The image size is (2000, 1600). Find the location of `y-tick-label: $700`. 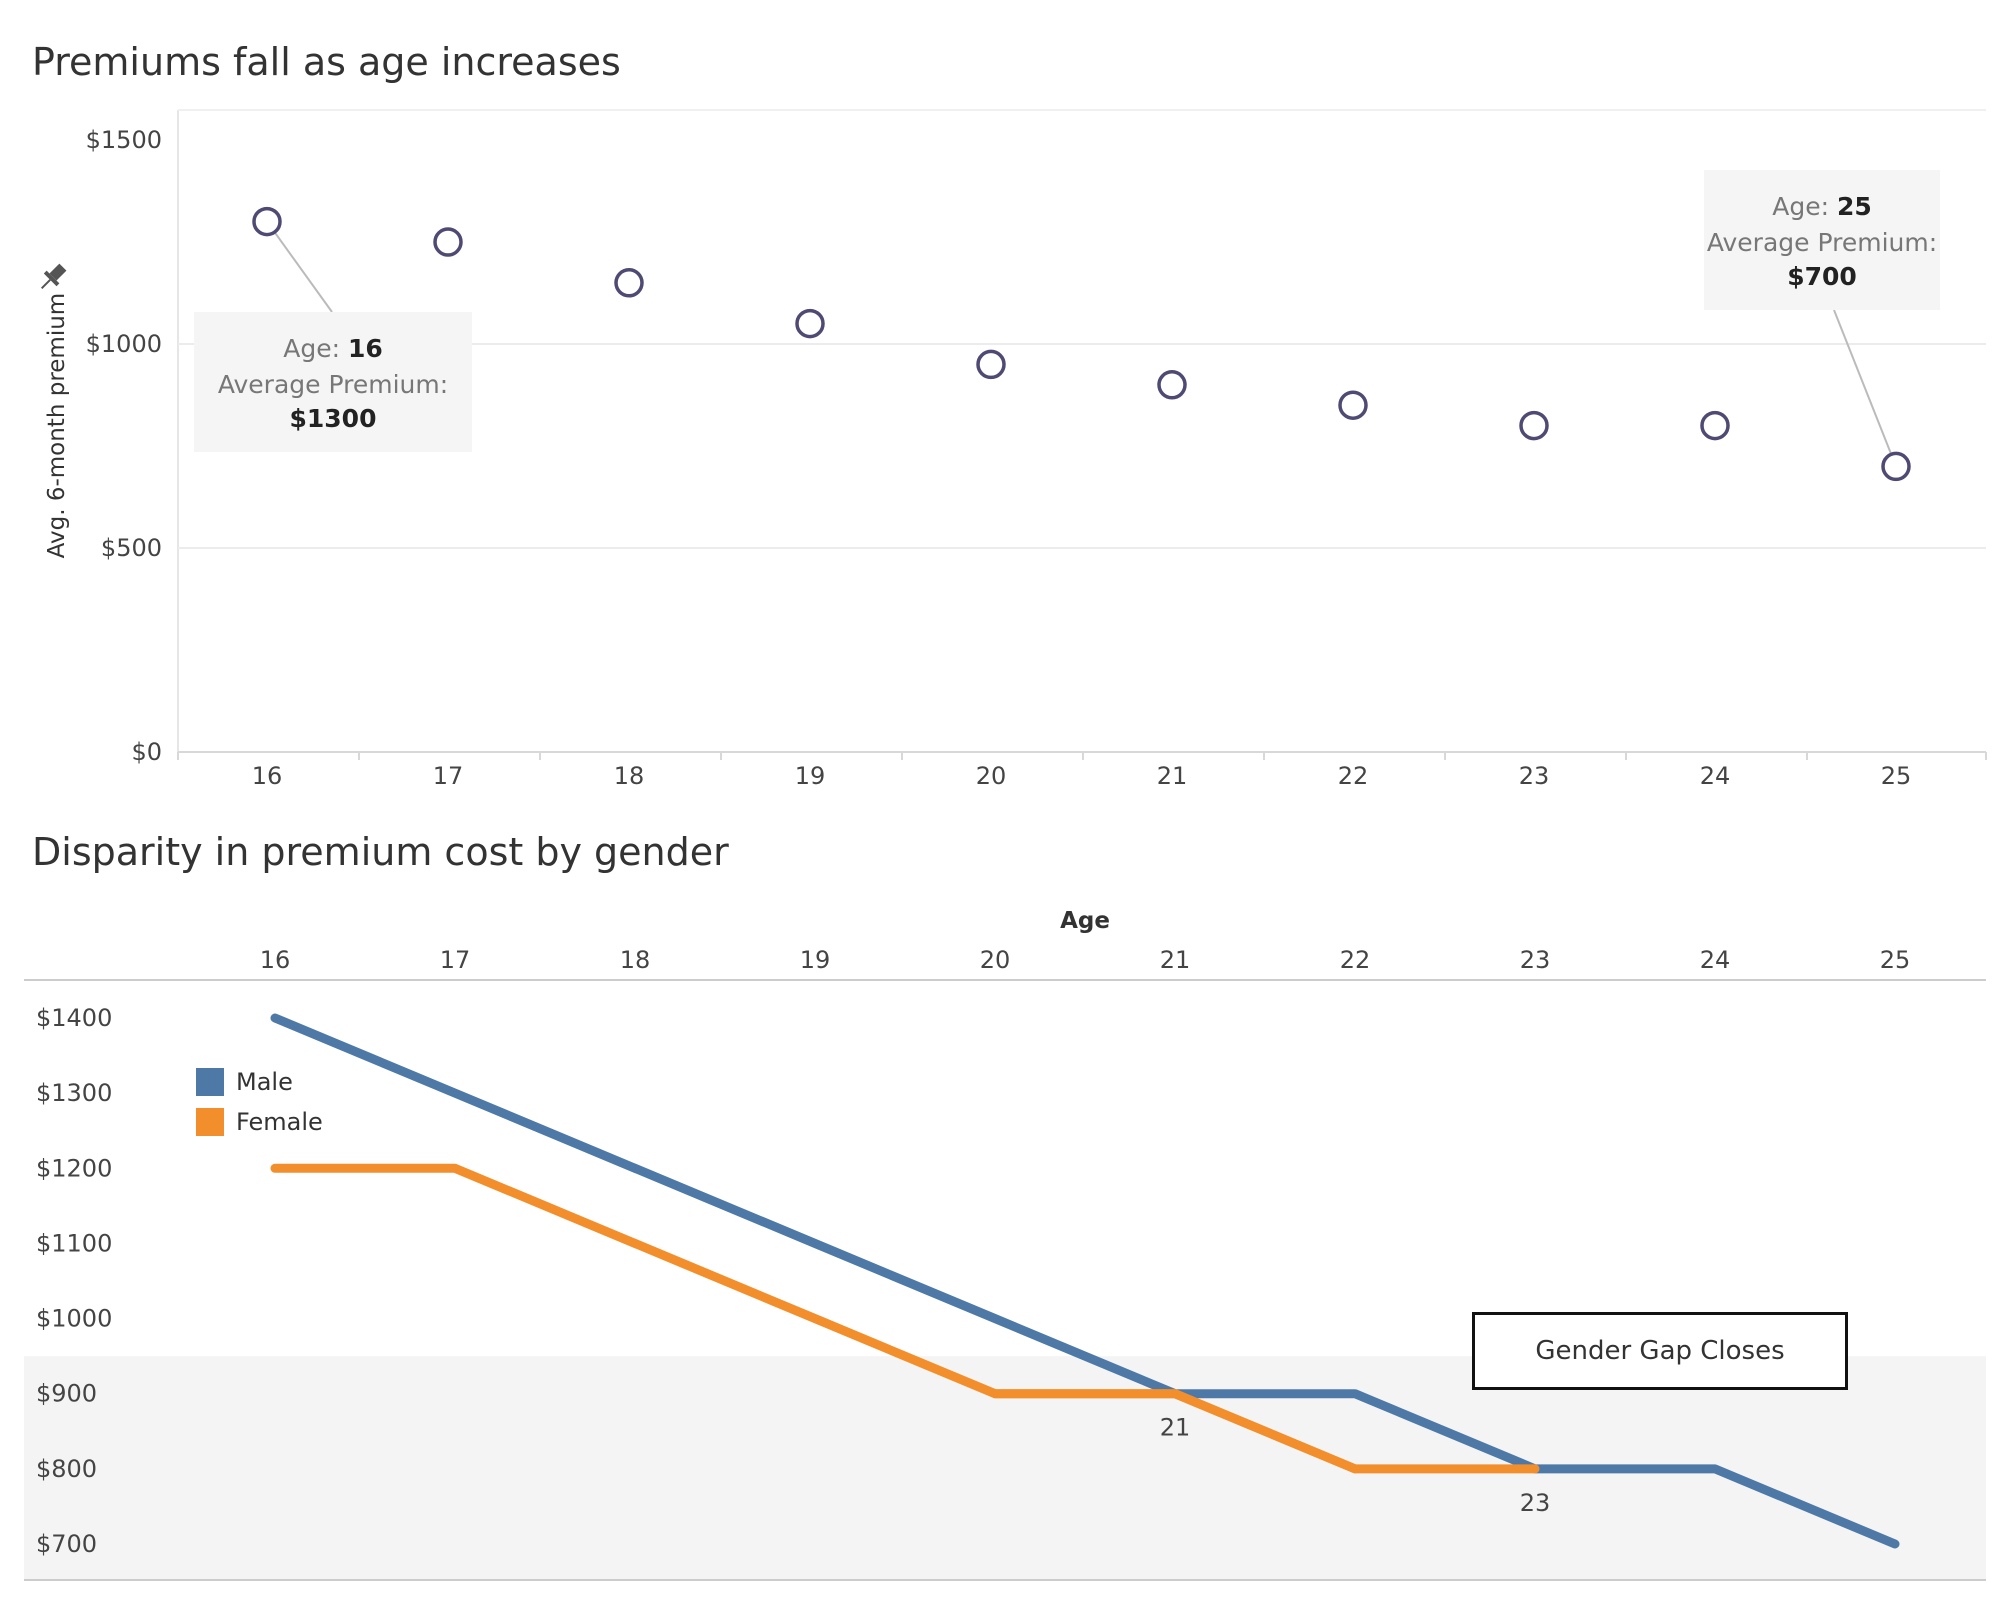

y-tick-label: $700 is located at coordinates (66, 1544).